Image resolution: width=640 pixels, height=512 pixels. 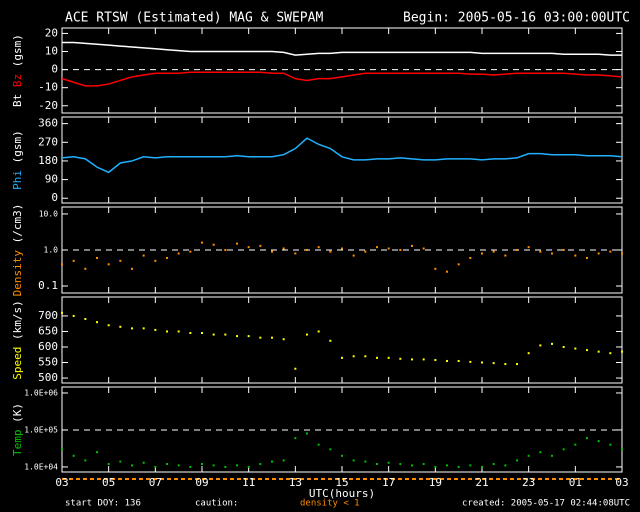 I want to click on legend-entry: Bt, so click(x=17, y=100).